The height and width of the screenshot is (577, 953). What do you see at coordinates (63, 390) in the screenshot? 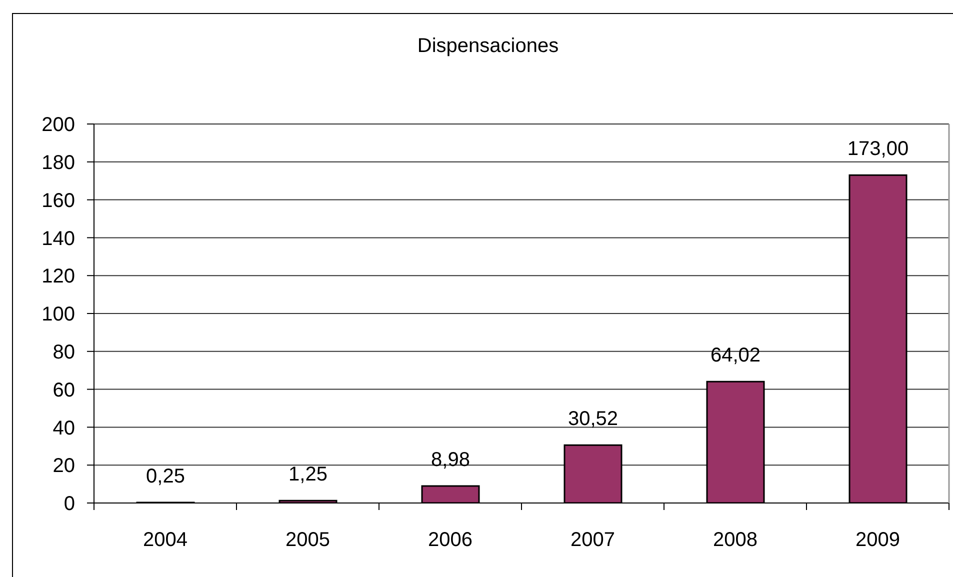
I see `y-tick-label: 60` at bounding box center [63, 390].